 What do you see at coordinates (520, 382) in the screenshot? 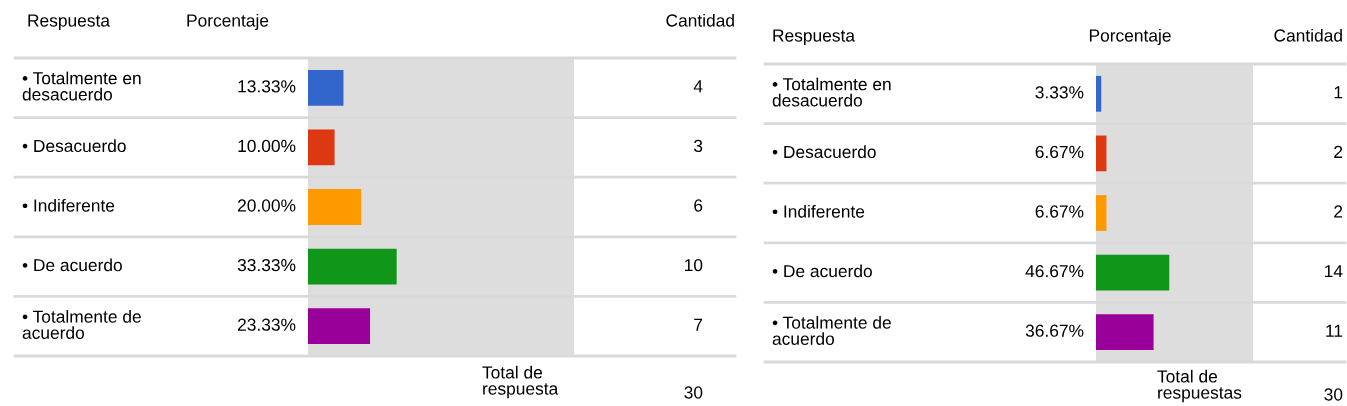
I see `text: Total de respuesta` at bounding box center [520, 382].